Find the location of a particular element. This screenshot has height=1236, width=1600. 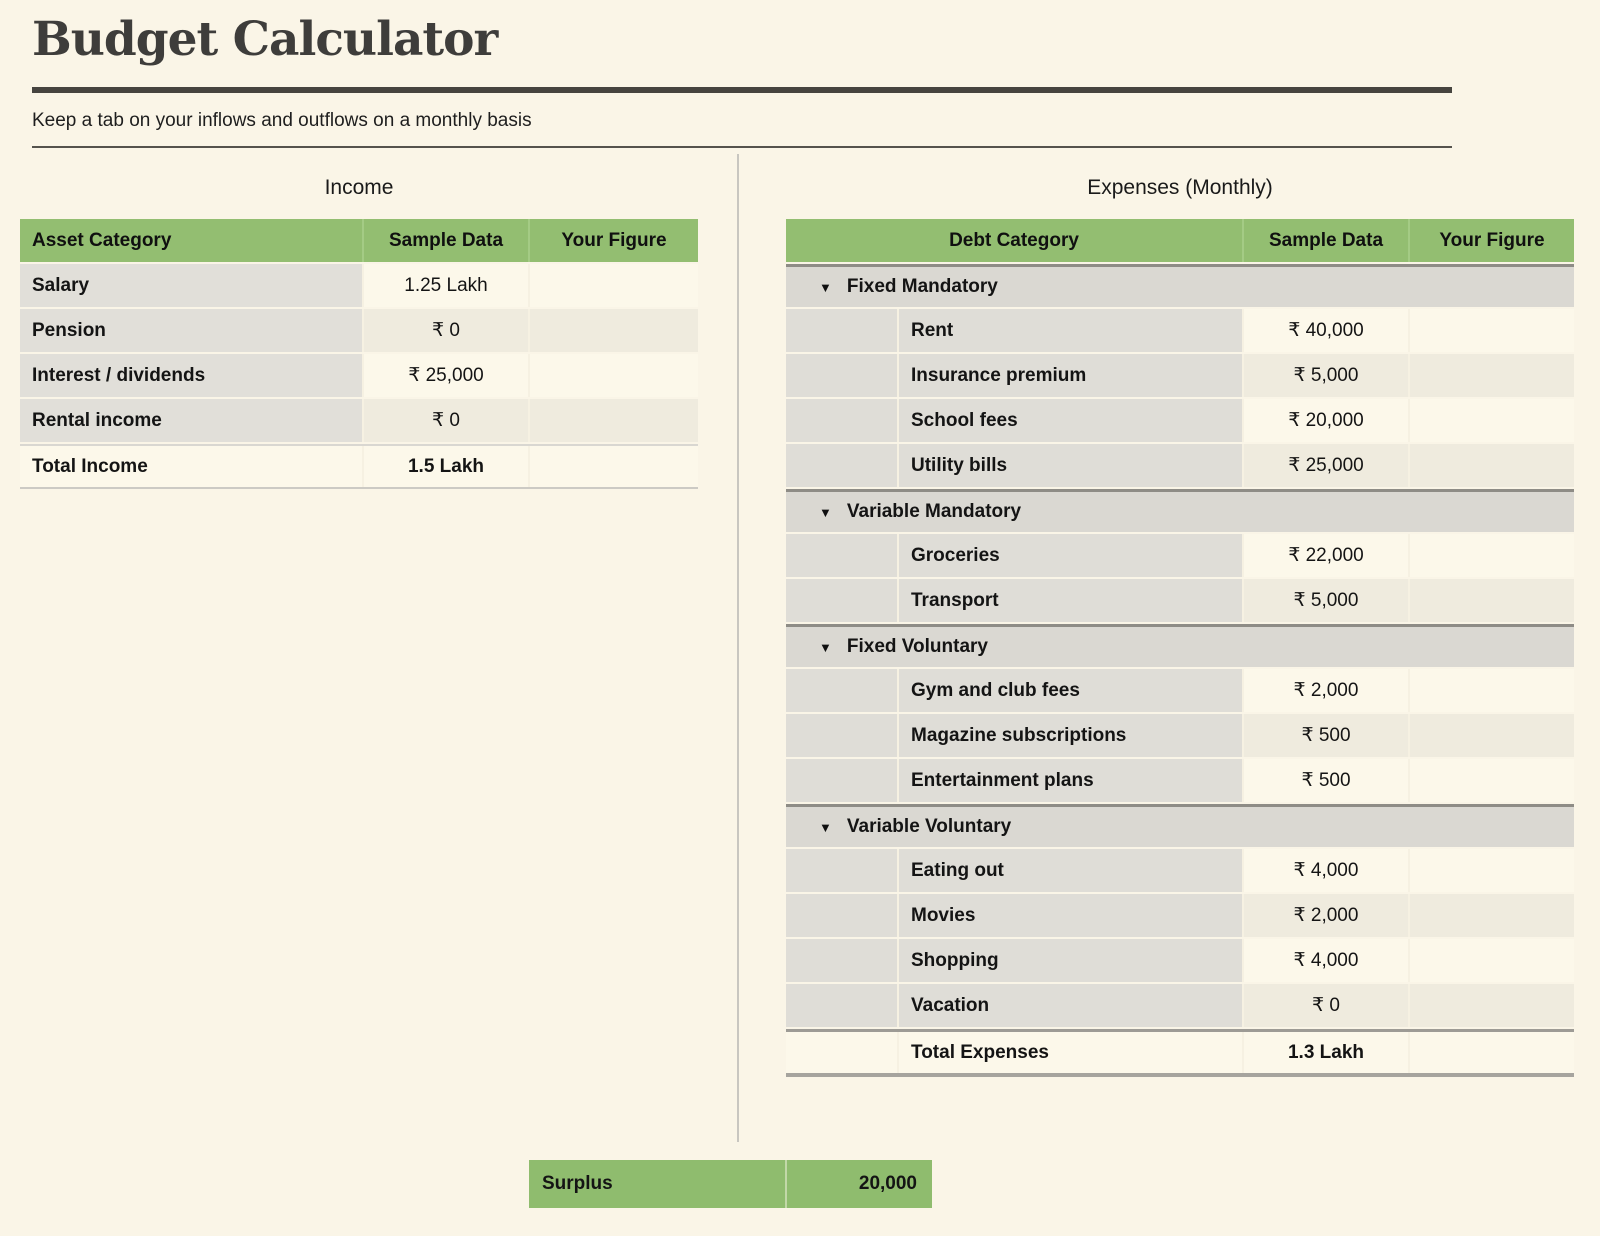

expense-row-label: School fees is located at coordinates (1071, 420).